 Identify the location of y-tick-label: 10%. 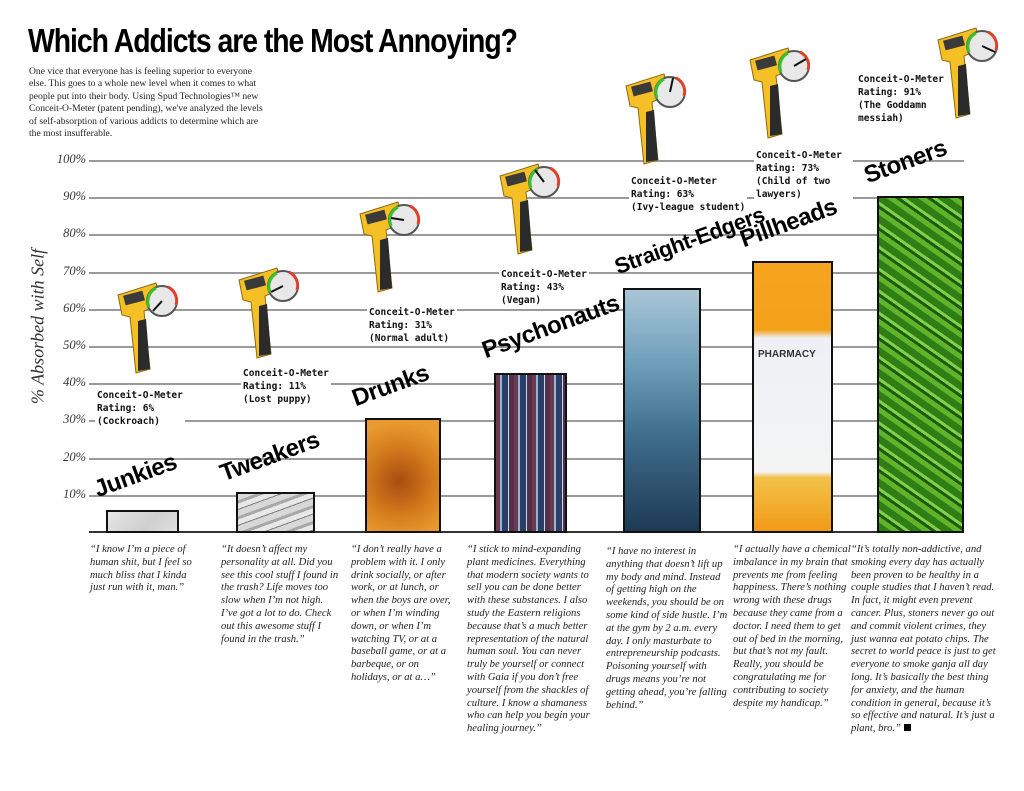
(74, 493).